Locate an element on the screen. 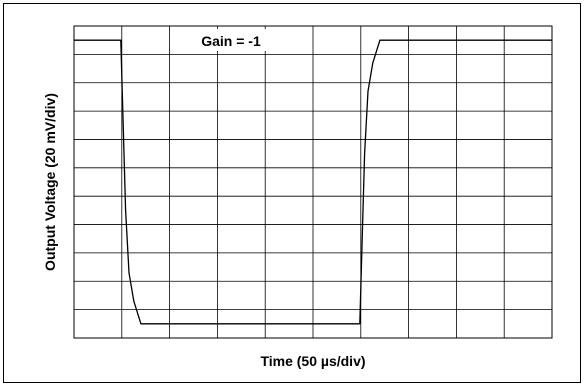  title-background is located at coordinates (231, 40).